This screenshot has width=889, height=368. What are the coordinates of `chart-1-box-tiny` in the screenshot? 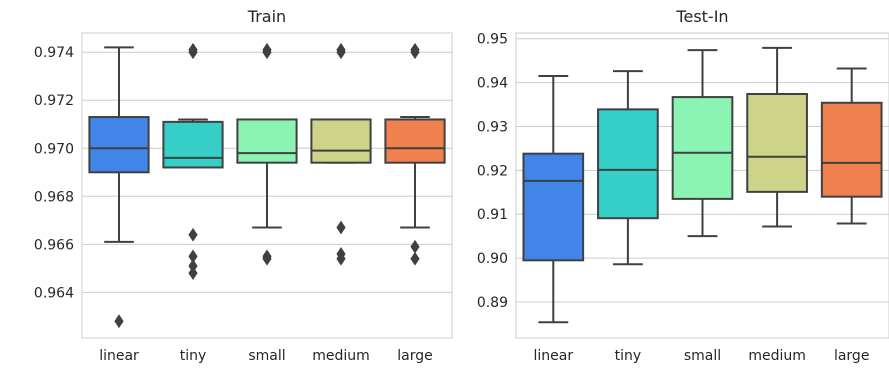 It's located at (193, 161).